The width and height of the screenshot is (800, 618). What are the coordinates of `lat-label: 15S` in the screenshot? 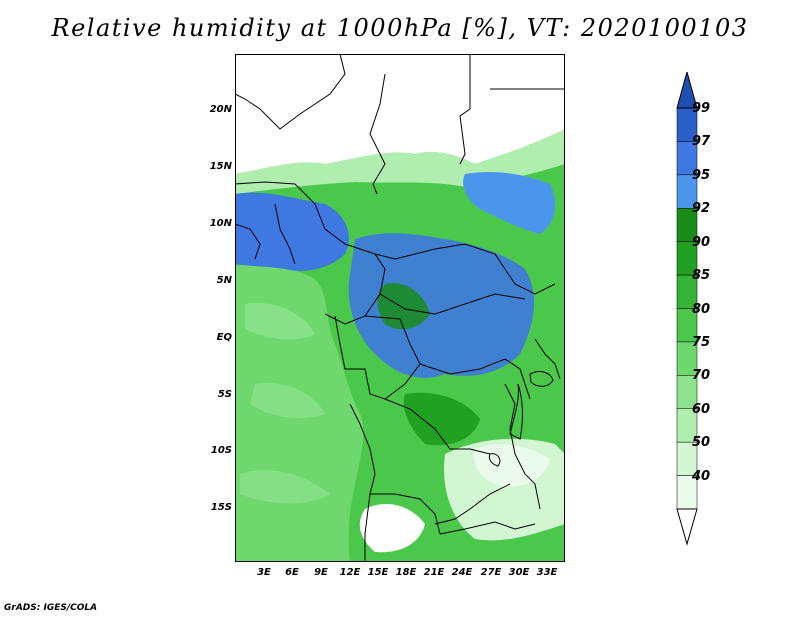 It's located at (221, 507).